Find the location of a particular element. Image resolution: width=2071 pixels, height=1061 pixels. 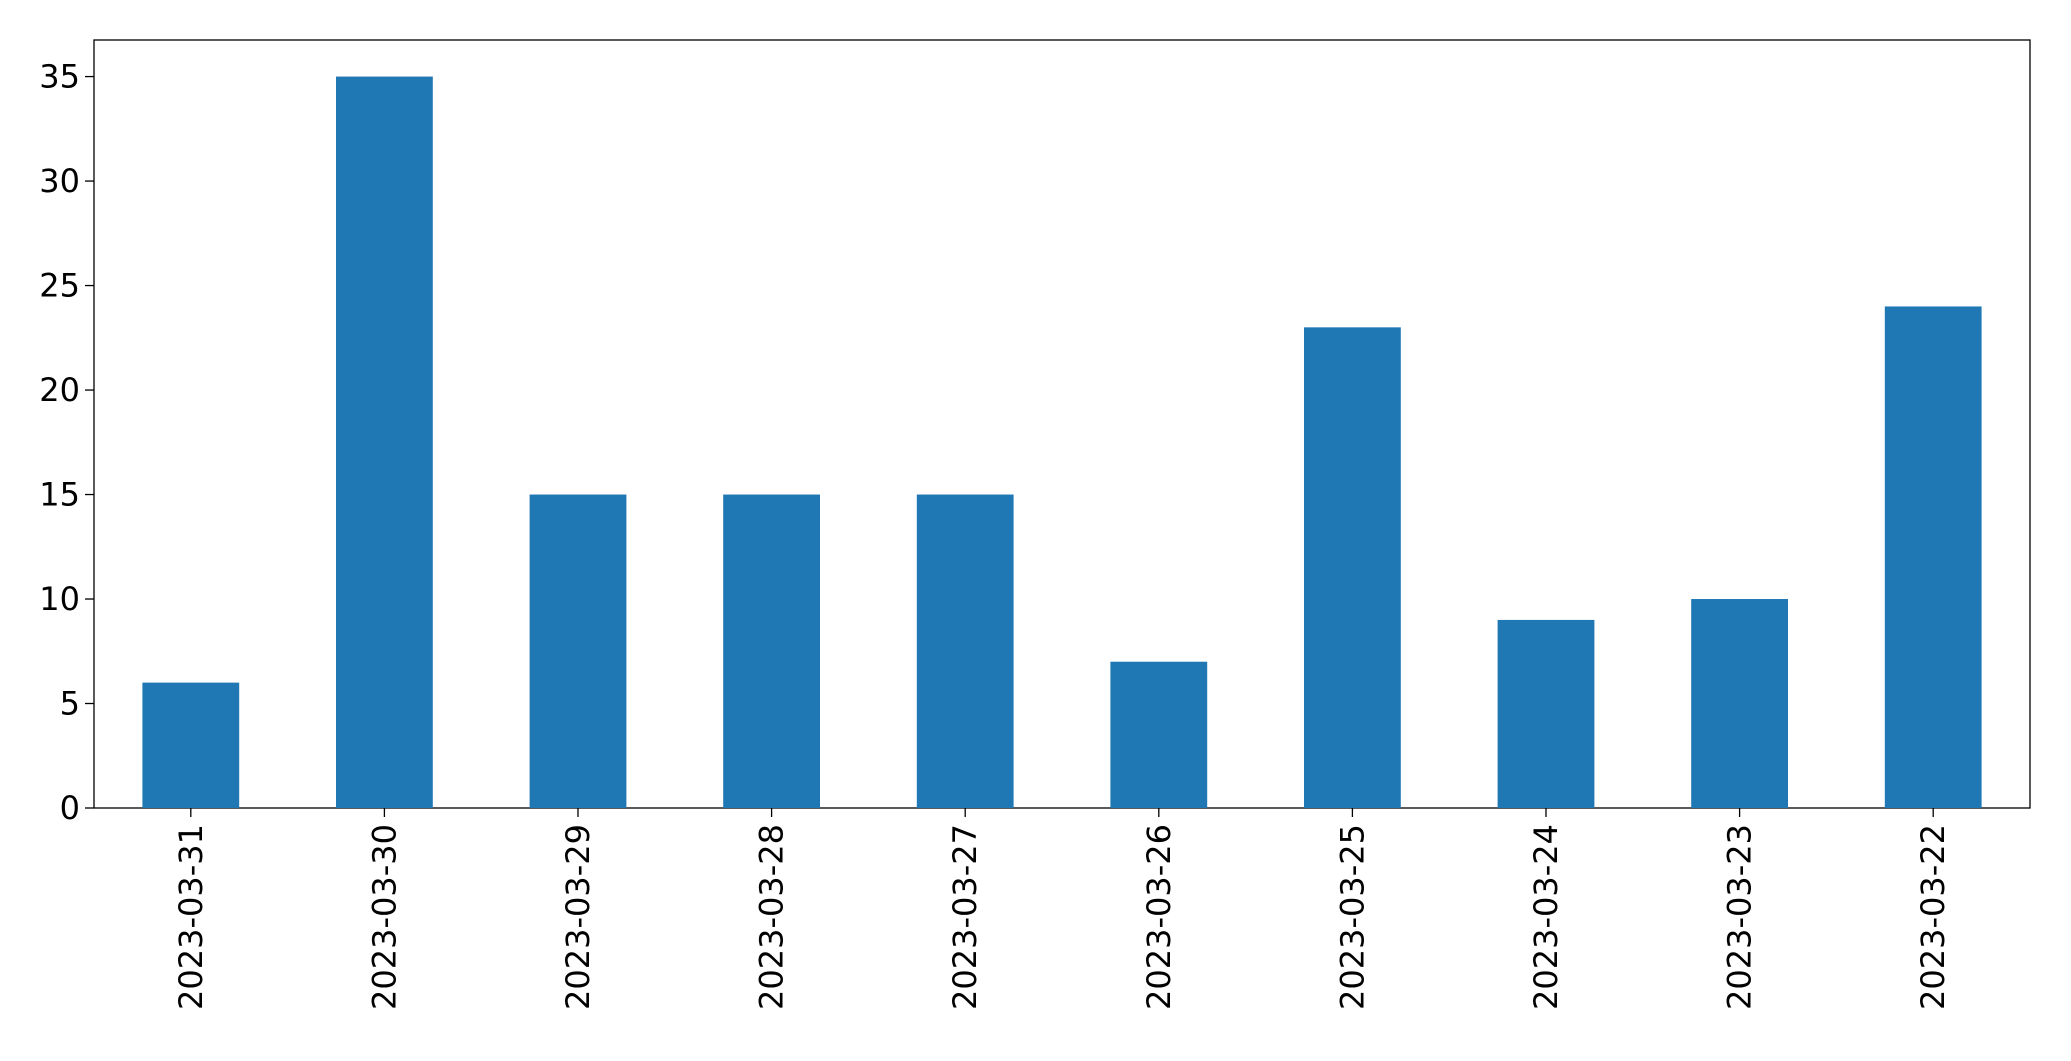

x-tick-label: 2023-03-27 is located at coordinates (965, 917).